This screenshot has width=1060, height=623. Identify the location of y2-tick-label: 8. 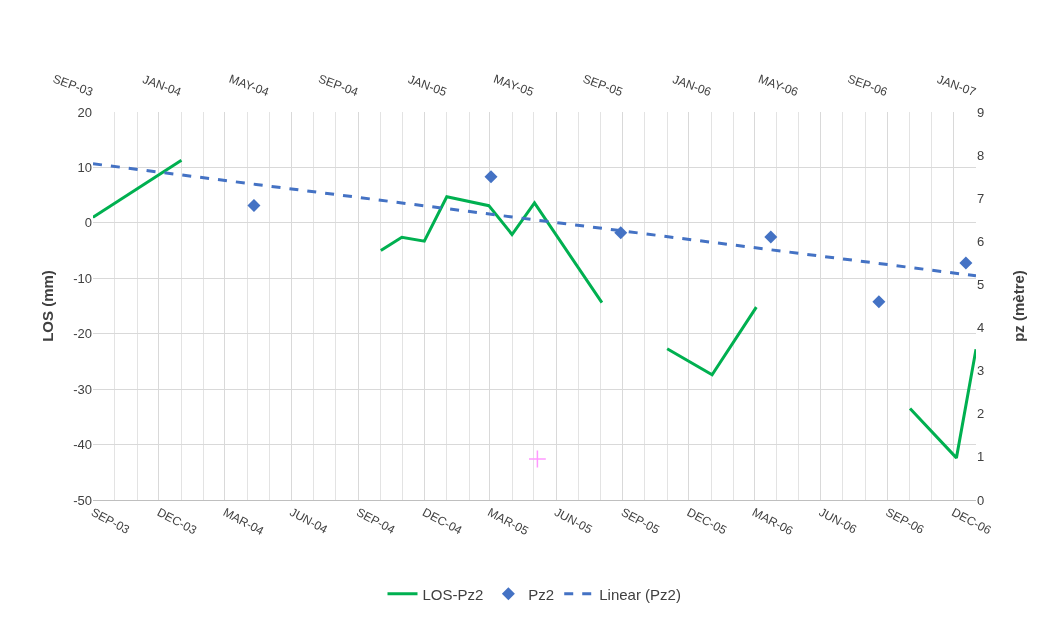
(981, 155).